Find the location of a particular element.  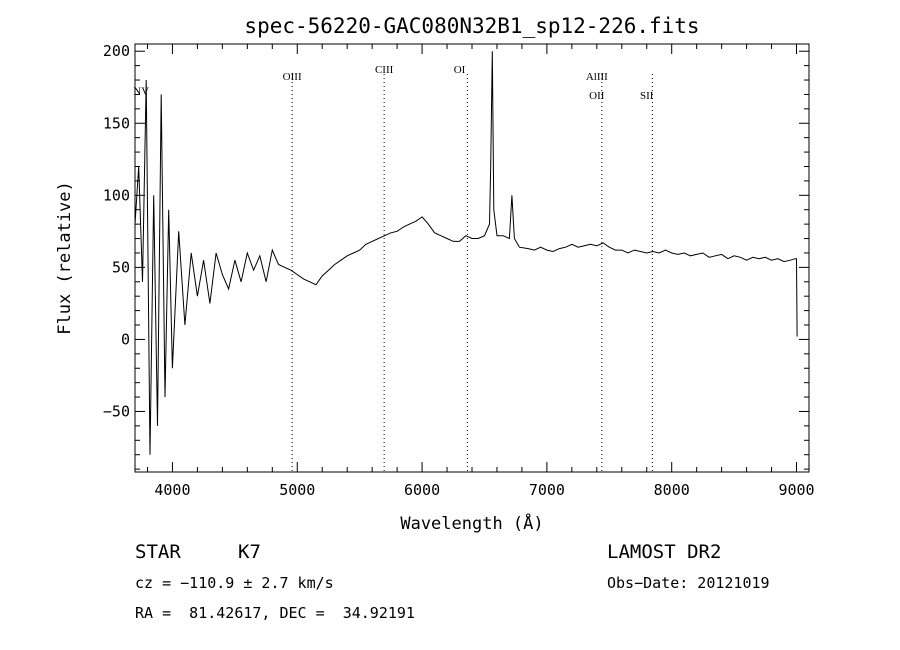

x-tick-label: 7000 is located at coordinates (547, 490).